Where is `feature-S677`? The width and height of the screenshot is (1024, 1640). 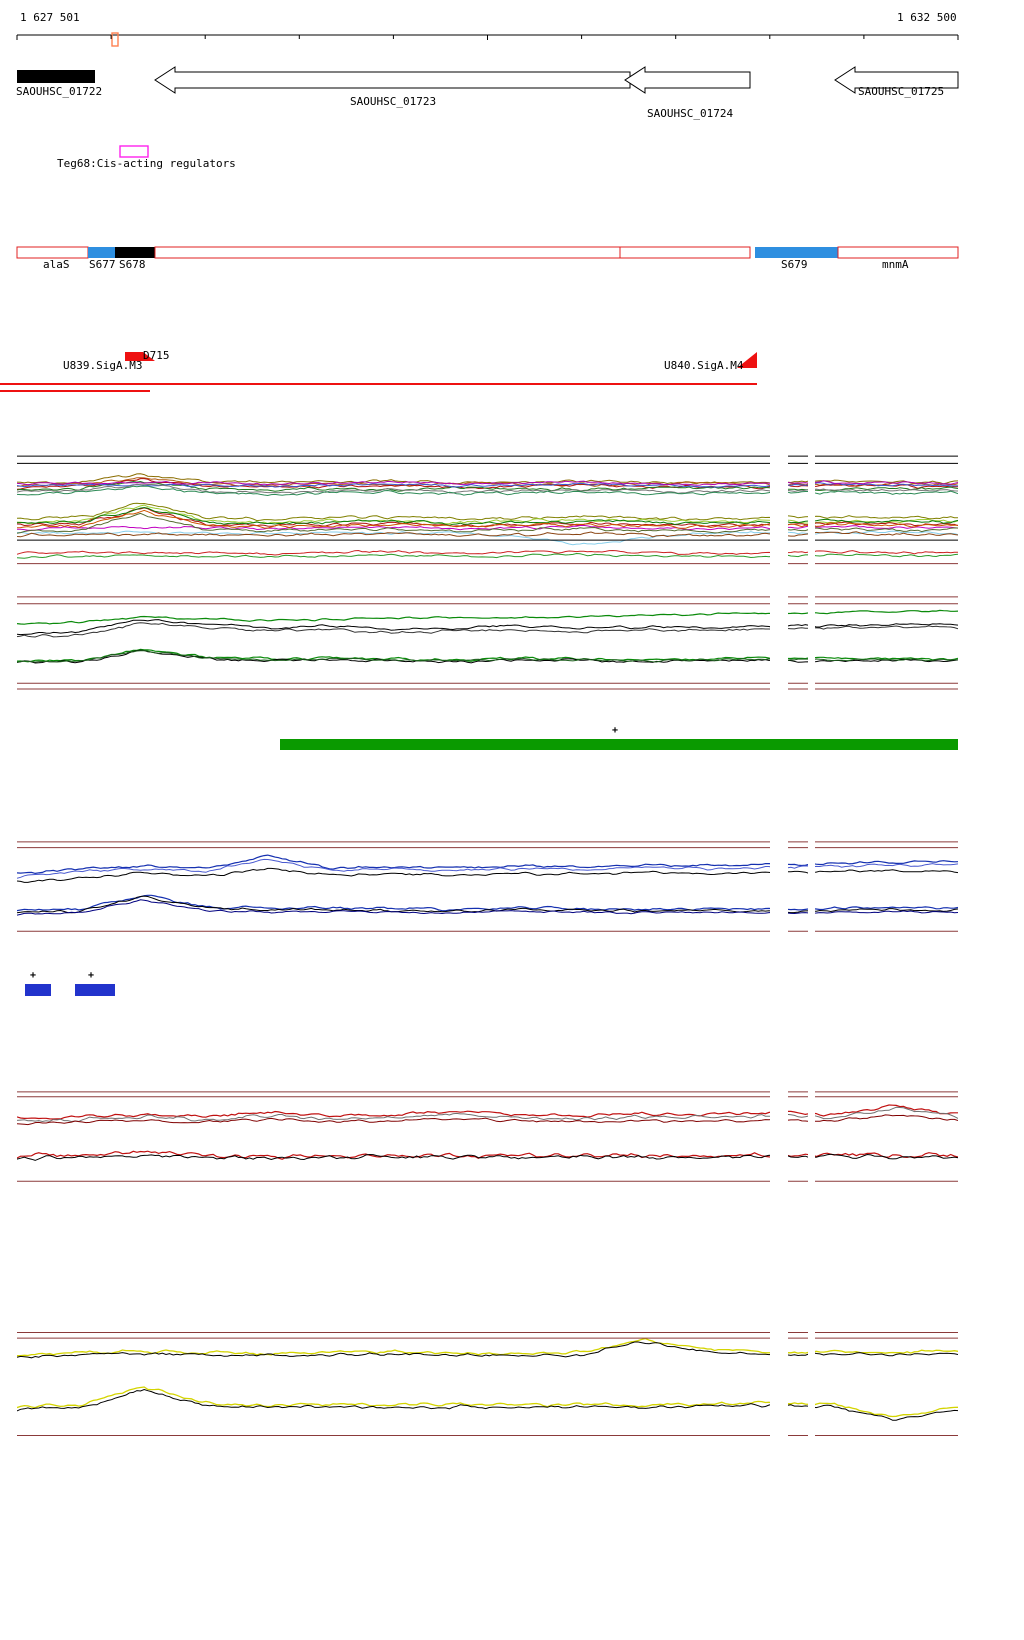
feature-S677 is located at coordinates (101, 252).